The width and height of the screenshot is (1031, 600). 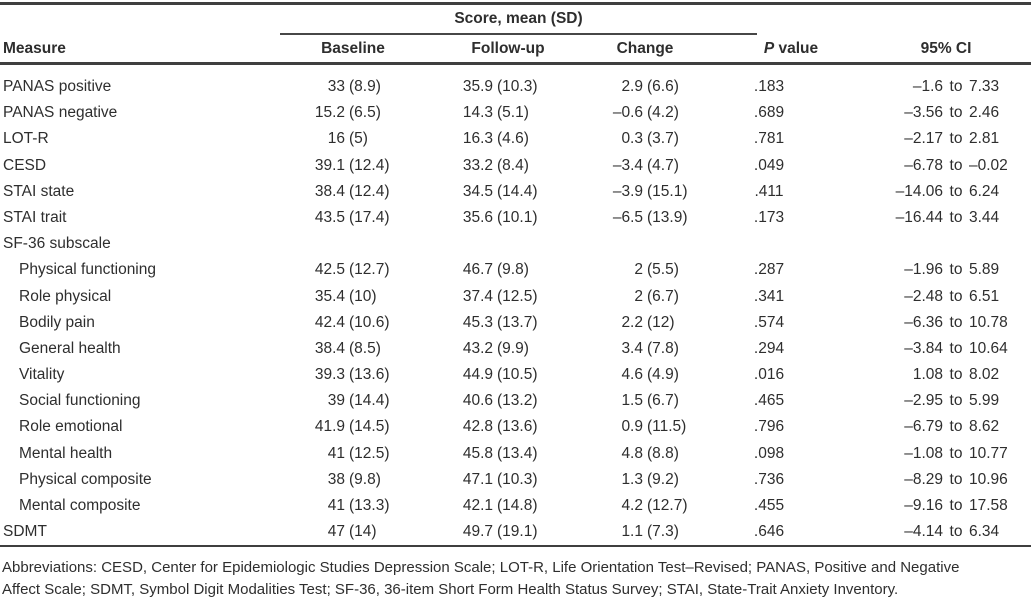 I want to click on spanner-spacer-ci, so click(x=931, y=20).